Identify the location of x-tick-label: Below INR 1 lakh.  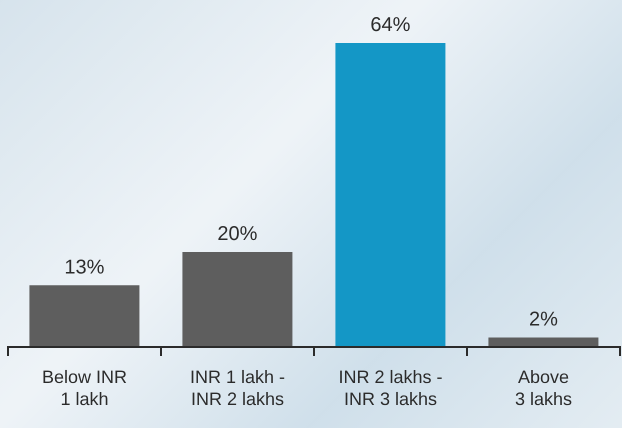
(85, 388).